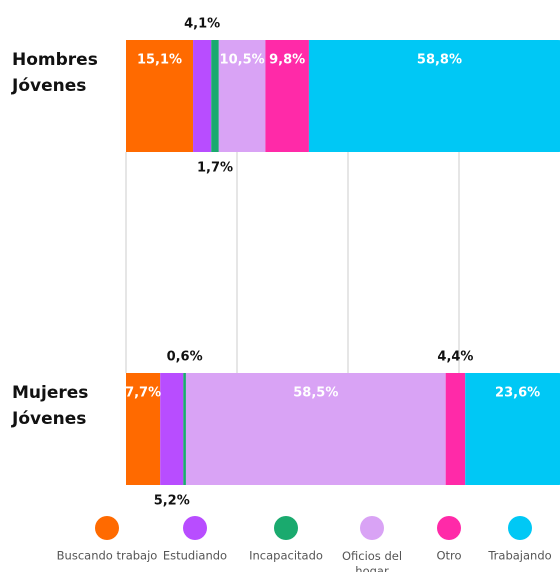 The image size is (560, 572). What do you see at coordinates (49, 406) in the screenshot?
I see `category-label: Mujeres Jóvenes` at bounding box center [49, 406].